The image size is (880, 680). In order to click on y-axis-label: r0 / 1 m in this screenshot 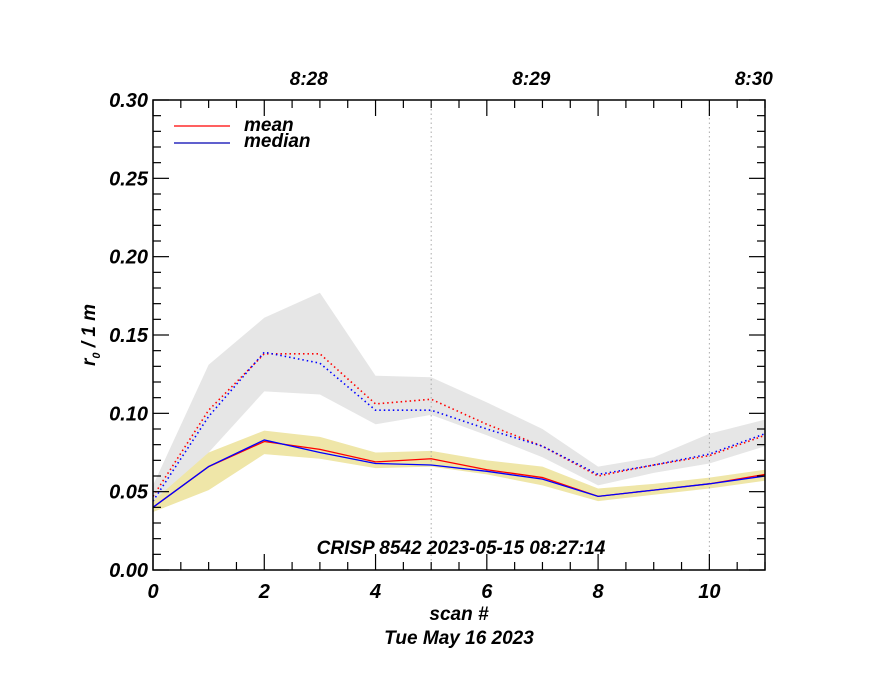, I will do `click(91, 335)`.